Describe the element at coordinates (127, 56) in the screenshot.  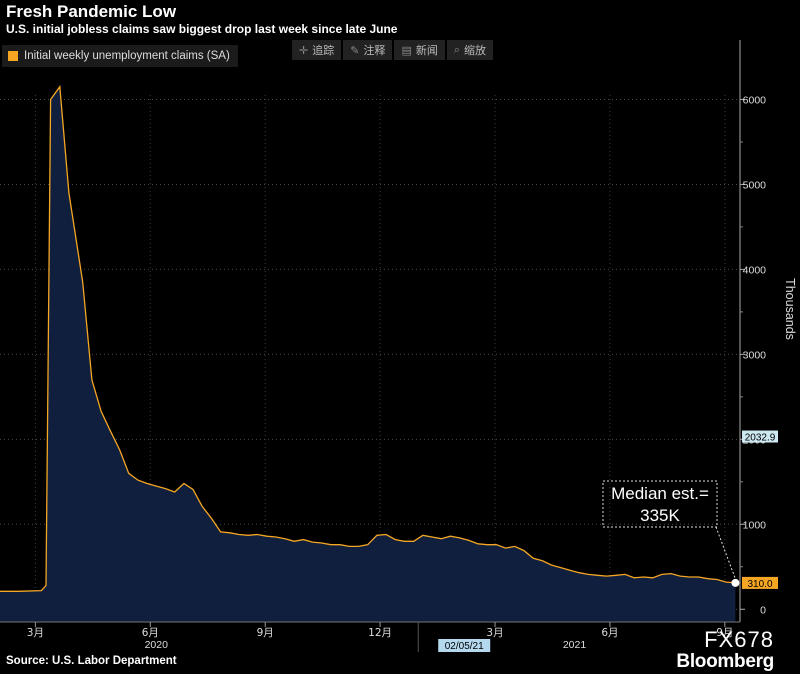
I see `legend-label: Initial weekly unemployment claims (SA)` at that location.